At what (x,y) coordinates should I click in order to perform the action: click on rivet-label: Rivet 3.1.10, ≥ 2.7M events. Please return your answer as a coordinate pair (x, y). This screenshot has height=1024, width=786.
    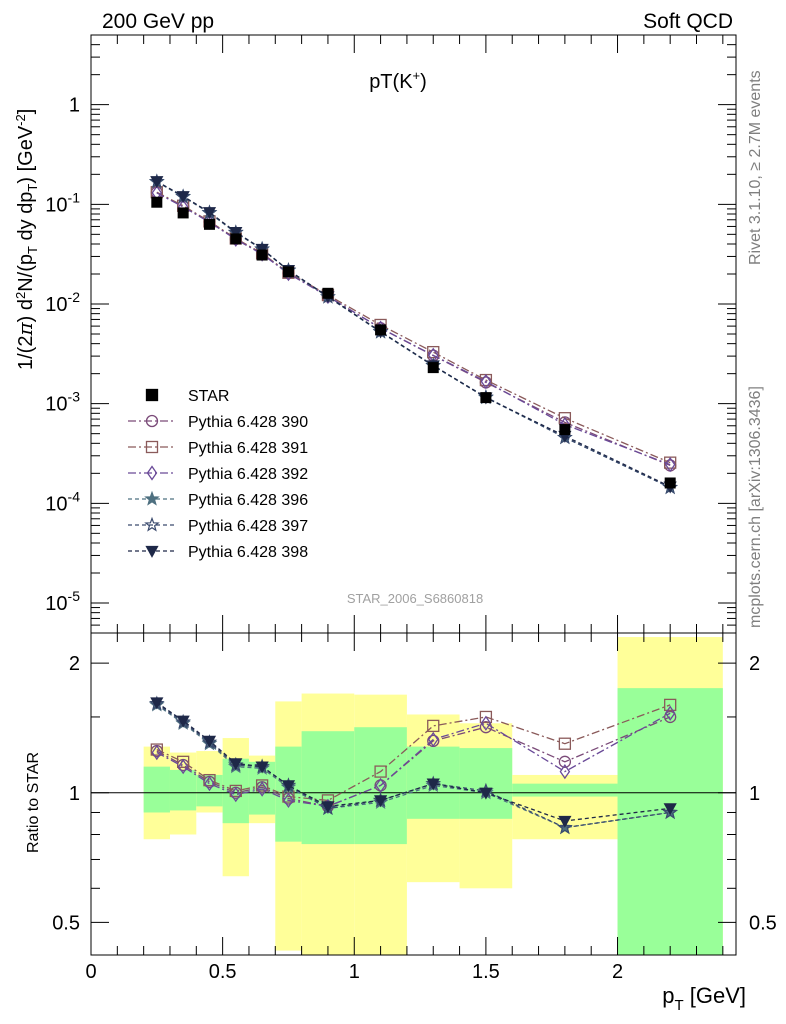
    Looking at the image, I should click on (755, 167).